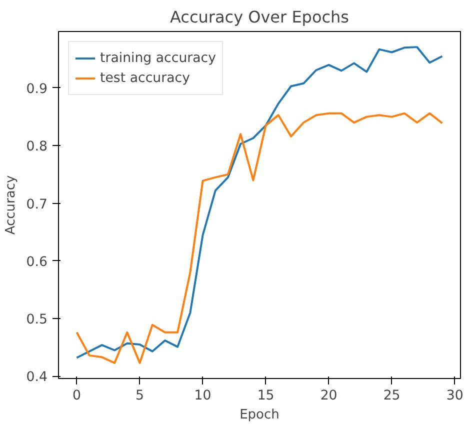 Image resolution: width=472 pixels, height=429 pixels. I want to click on y-tick-label: 0.7, so click(37, 204).